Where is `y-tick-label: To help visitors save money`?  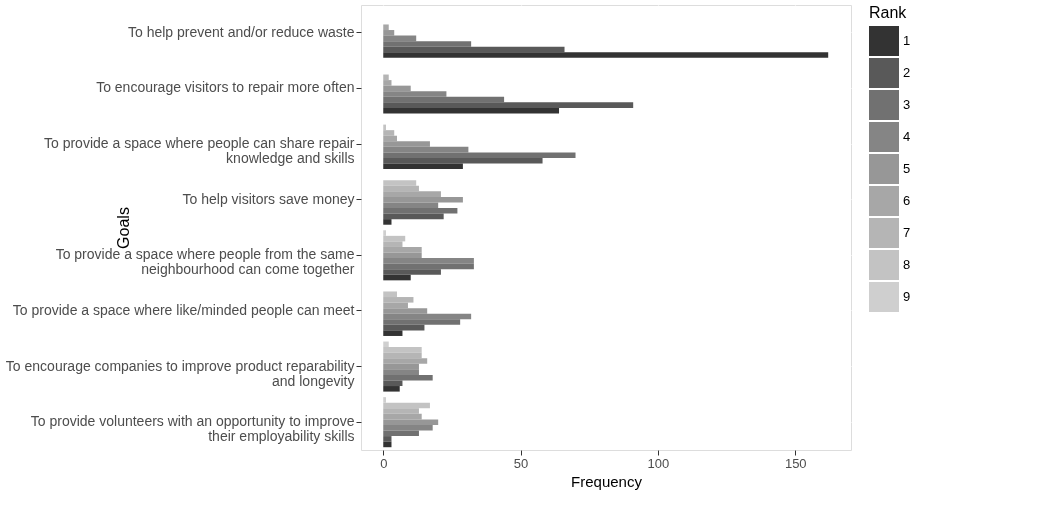 y-tick-label: To help visitors save money is located at coordinates (268, 198).